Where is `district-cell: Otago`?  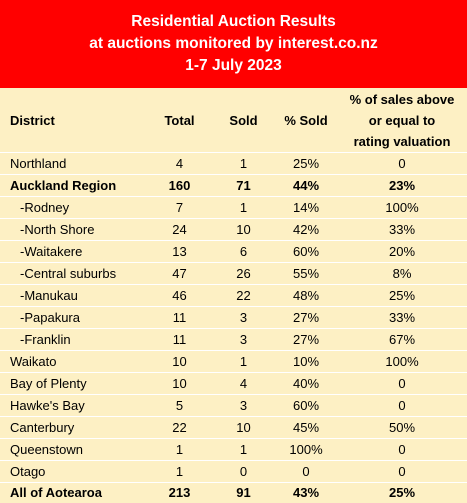 district-cell: Otago is located at coordinates (73, 472).